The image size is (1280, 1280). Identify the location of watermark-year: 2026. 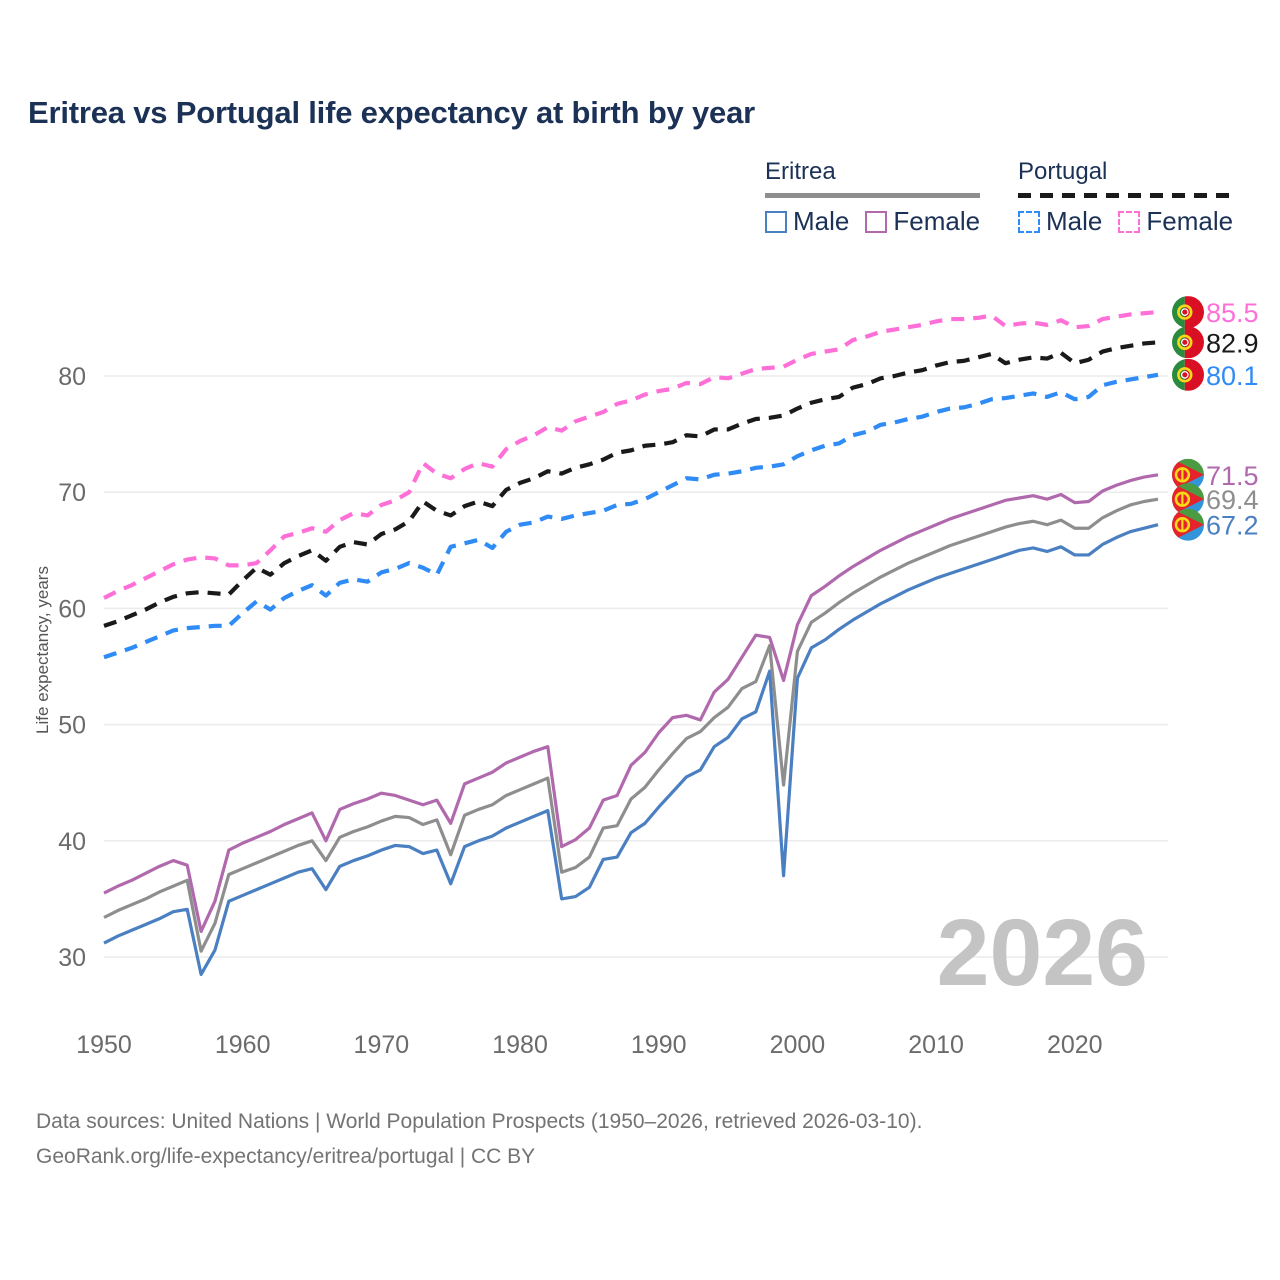
(1042, 953).